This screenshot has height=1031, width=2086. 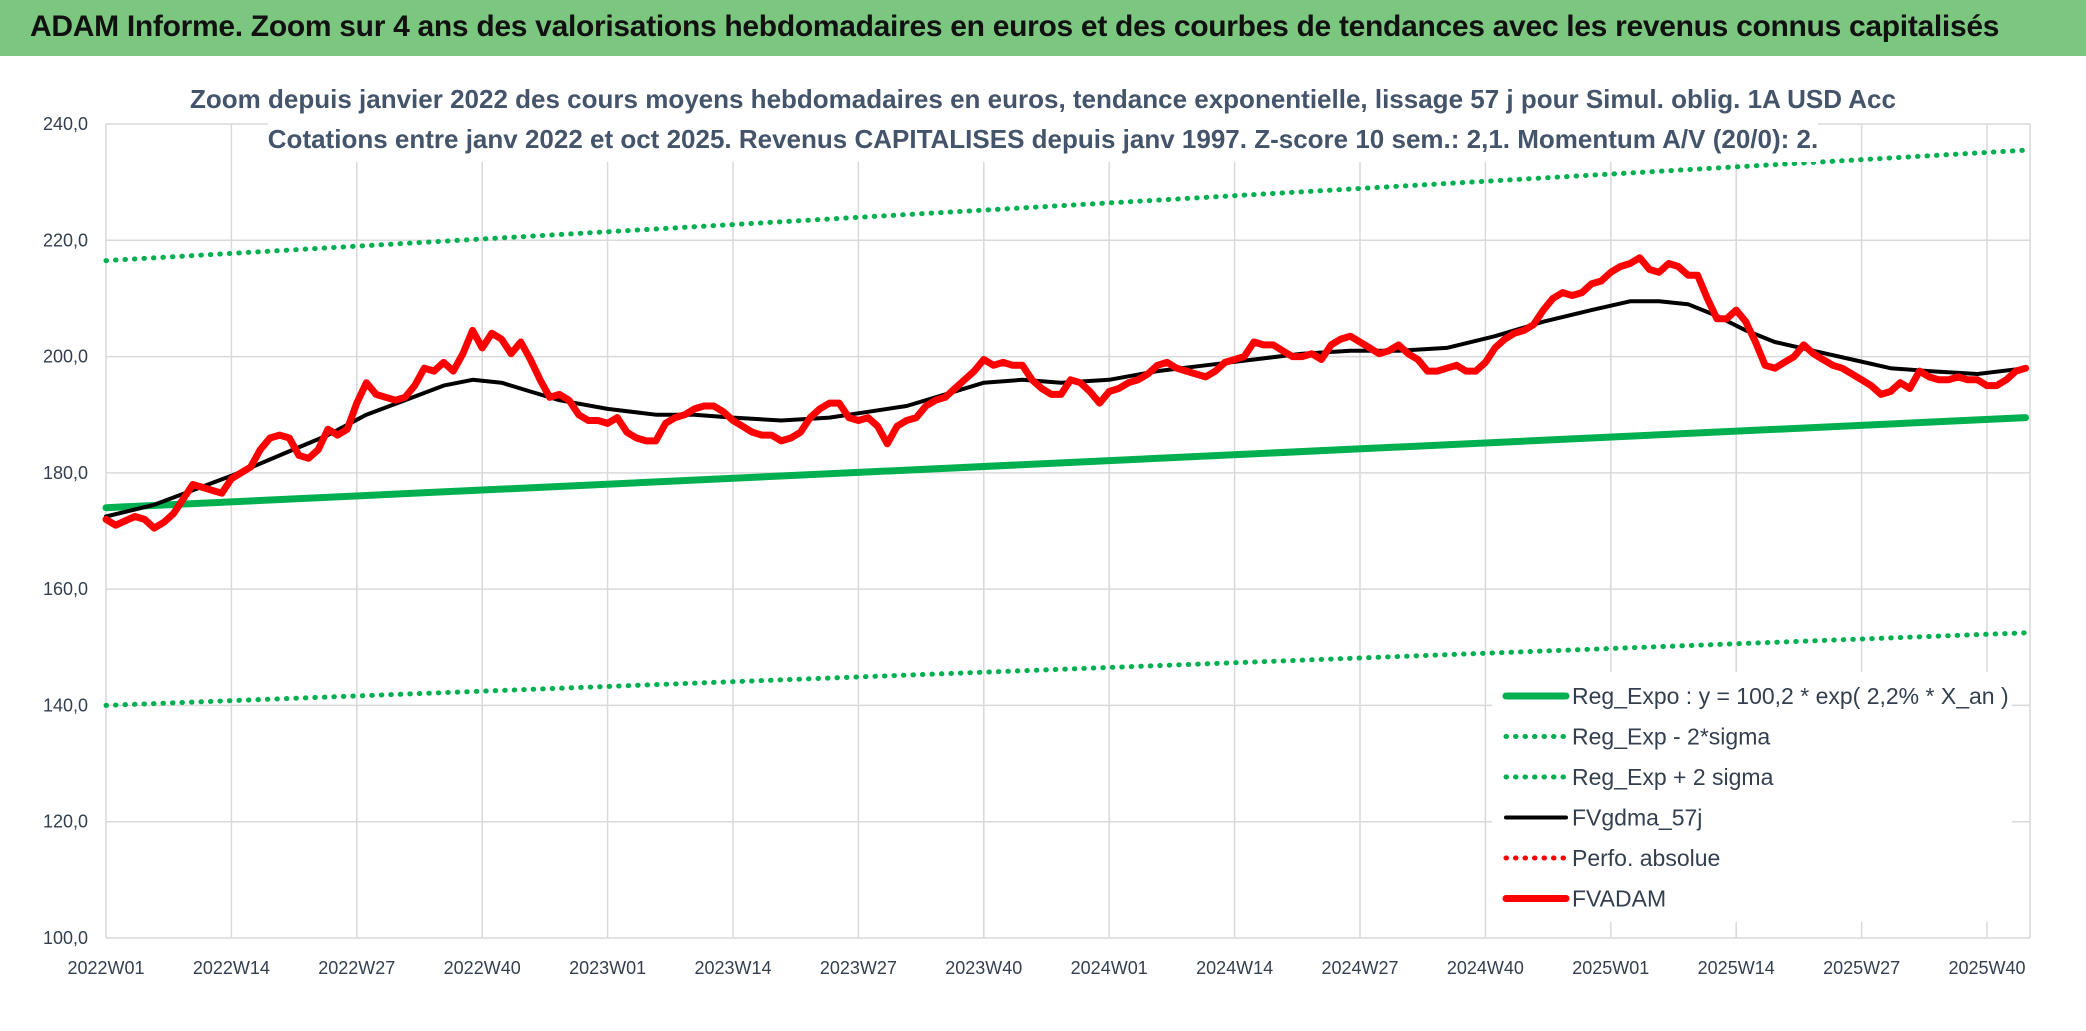 What do you see at coordinates (65, 589) in the screenshot?
I see `y-tick-label: 160,0` at bounding box center [65, 589].